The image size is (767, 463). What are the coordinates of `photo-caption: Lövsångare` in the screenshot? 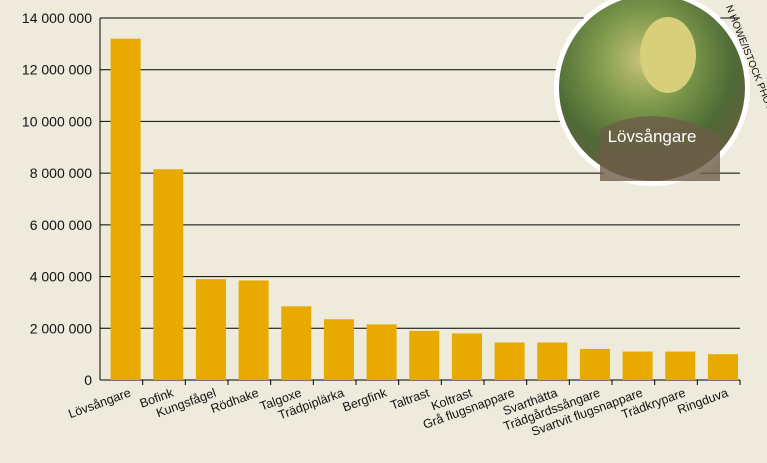 It's located at (652, 136).